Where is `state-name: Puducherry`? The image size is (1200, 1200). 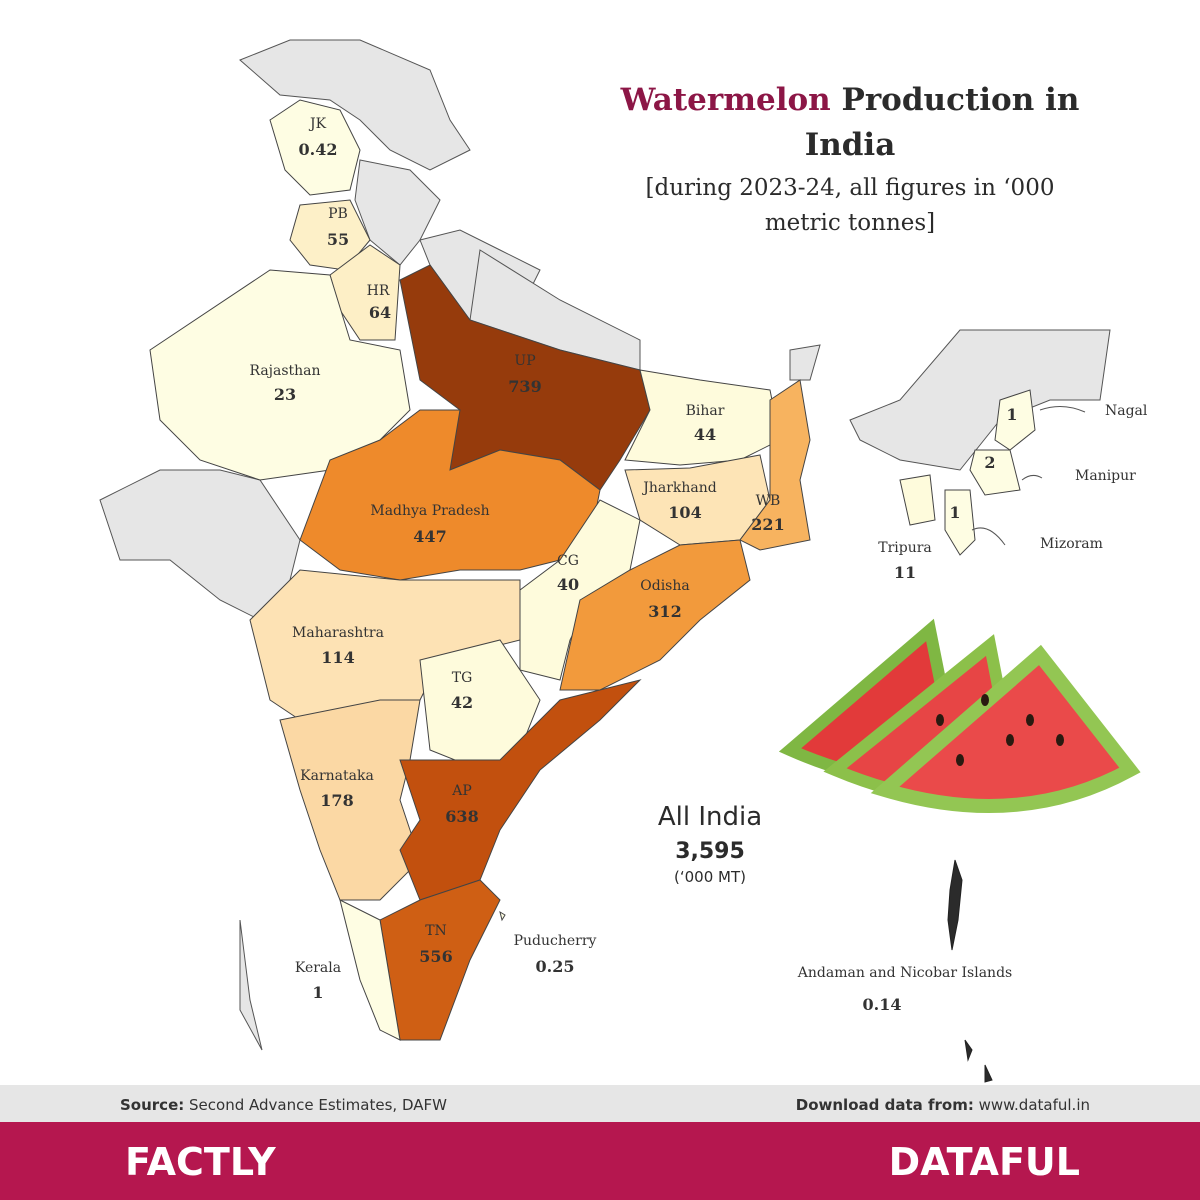
state-name: Puducherry is located at coordinates (555, 941).